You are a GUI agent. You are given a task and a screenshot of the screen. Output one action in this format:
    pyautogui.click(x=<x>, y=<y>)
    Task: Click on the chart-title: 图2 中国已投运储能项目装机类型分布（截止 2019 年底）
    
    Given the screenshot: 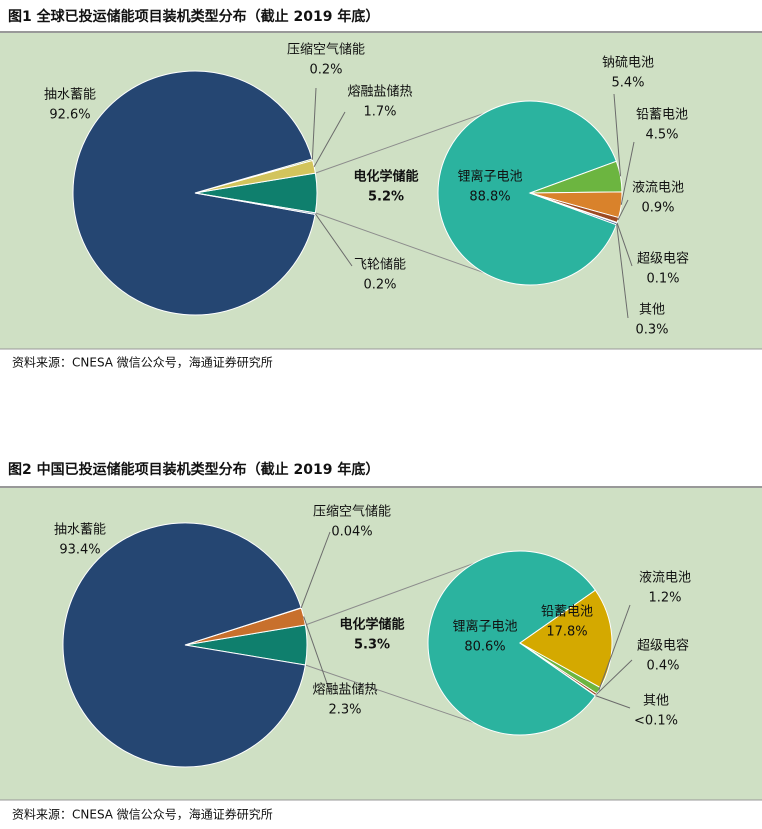 What is the action you would take?
    pyautogui.click(x=193, y=469)
    